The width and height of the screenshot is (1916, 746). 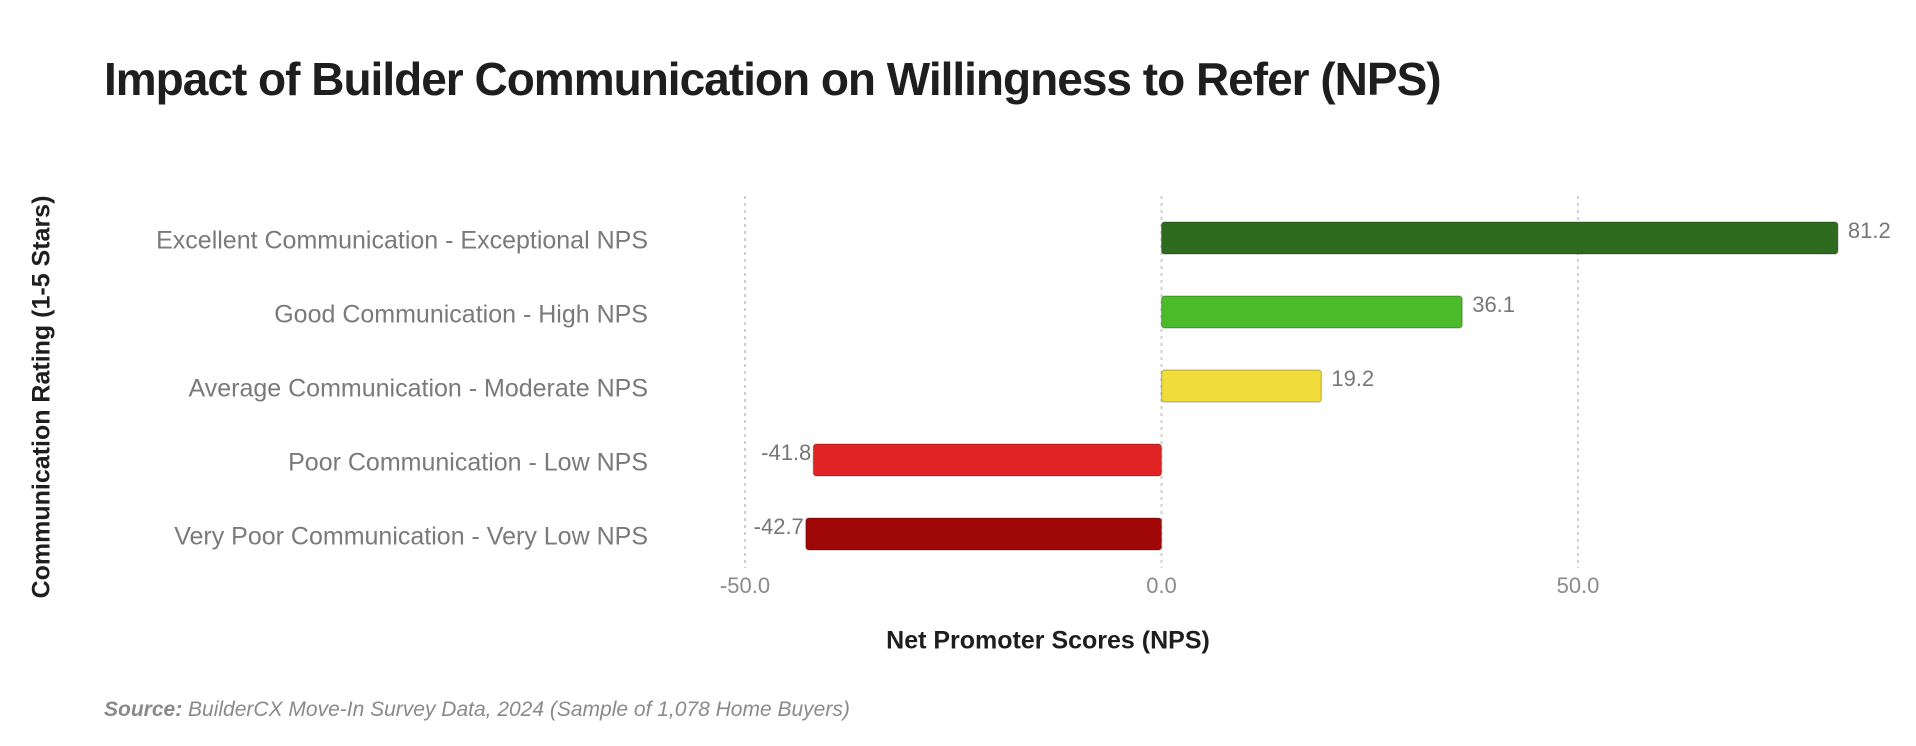 I want to click on data-label: 19.2, so click(x=1352, y=378).